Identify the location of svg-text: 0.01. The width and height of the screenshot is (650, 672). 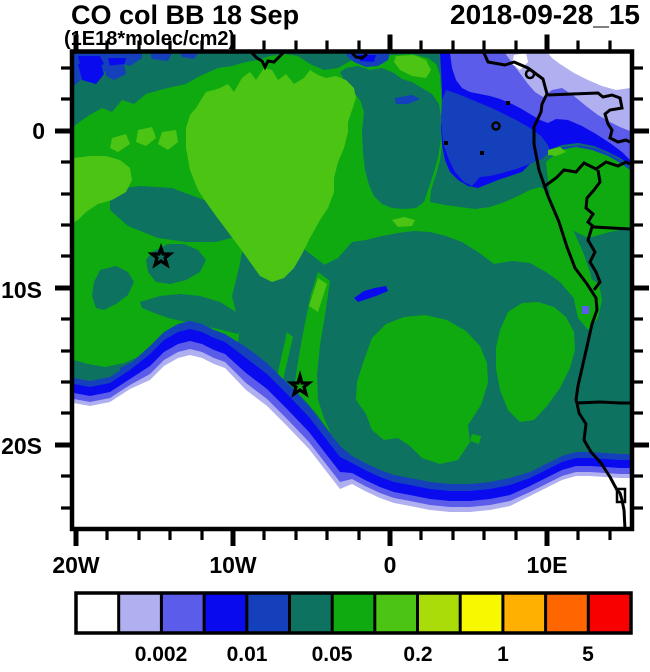
(247, 654).